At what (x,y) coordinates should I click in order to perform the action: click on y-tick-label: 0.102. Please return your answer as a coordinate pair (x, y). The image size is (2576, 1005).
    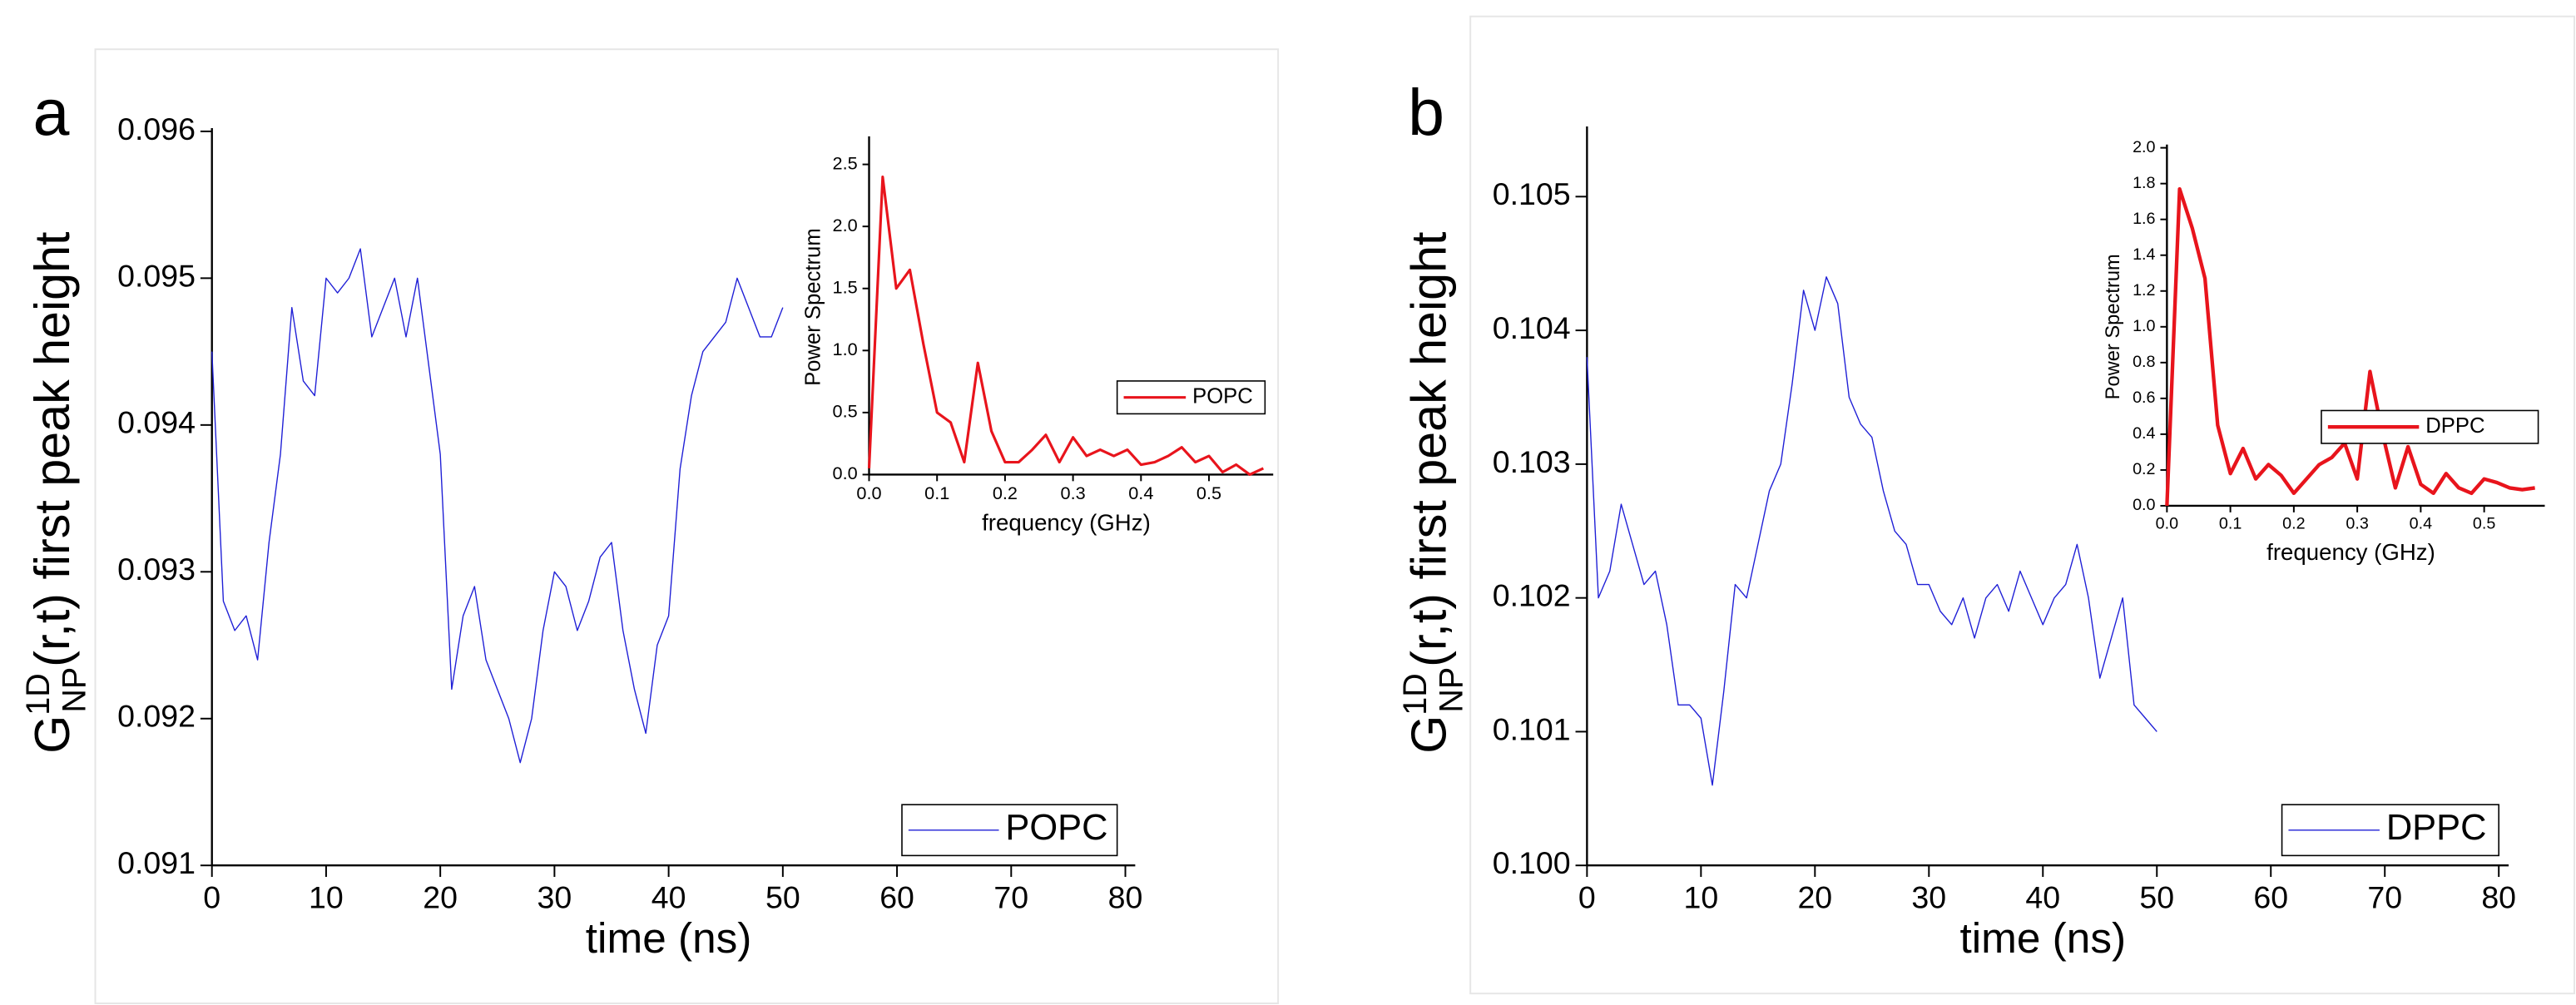
    Looking at the image, I should click on (1532, 595).